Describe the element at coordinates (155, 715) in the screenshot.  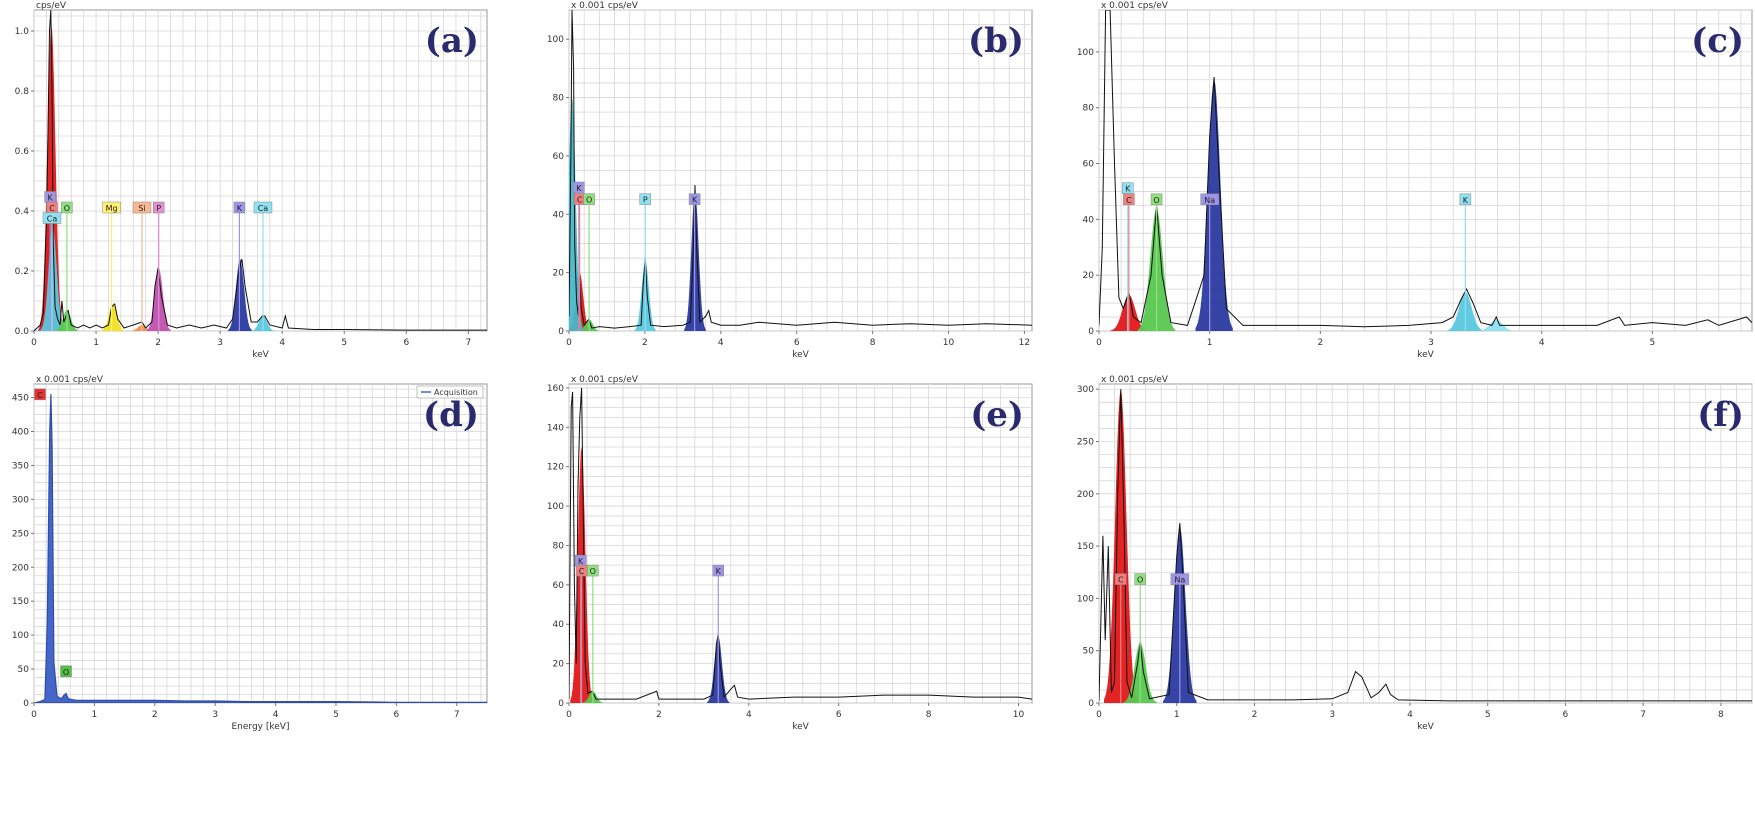
I see `chart-d-xtick-label: 2` at that location.